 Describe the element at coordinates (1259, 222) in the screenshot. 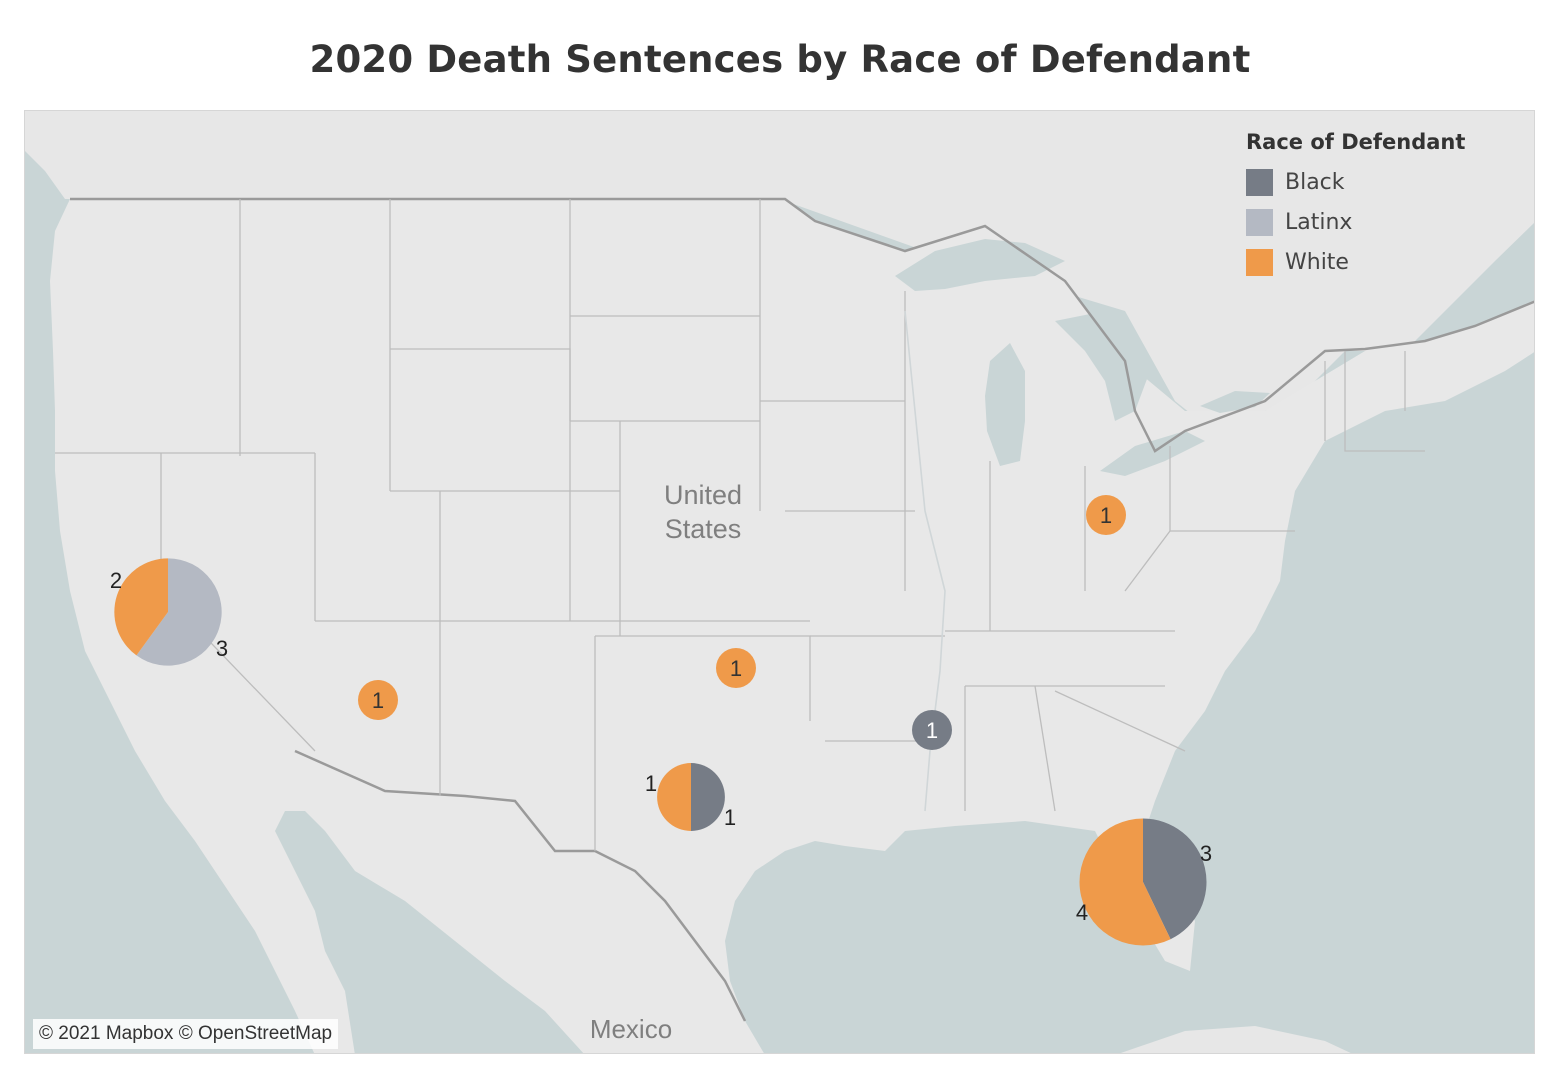

I see `legend-swatch-latinx` at that location.